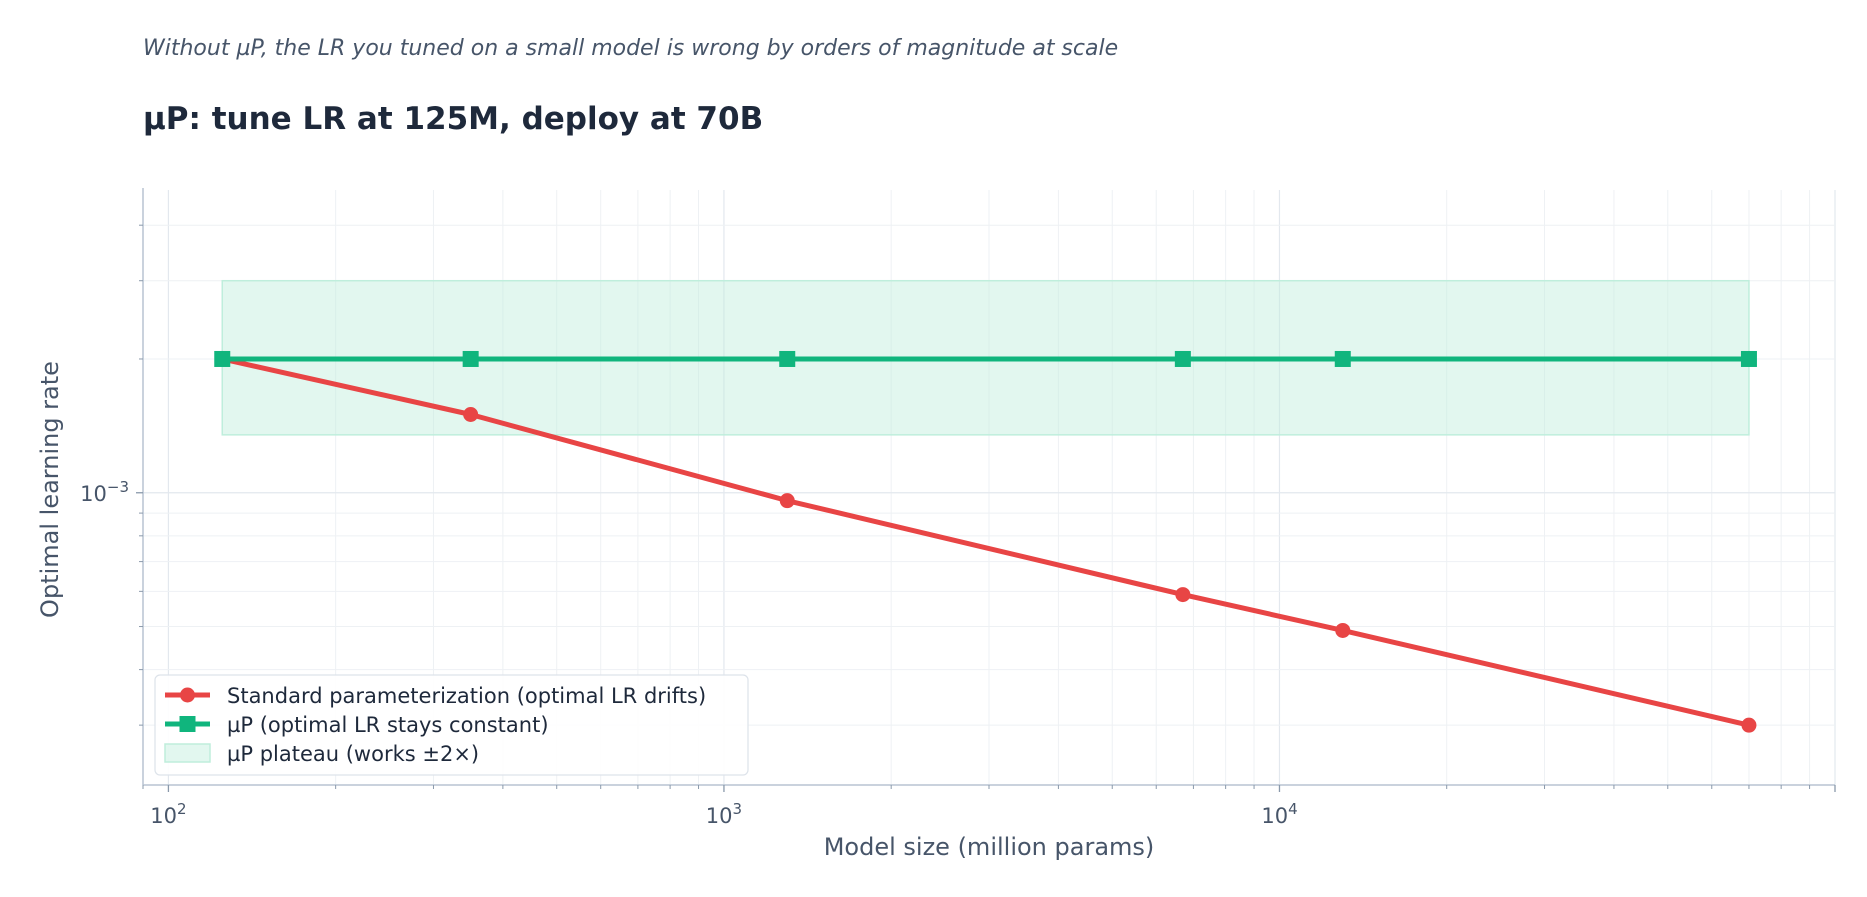 The image size is (1867, 897). Describe the element at coordinates (187, 724) in the screenshot. I see `legend-swatch-mup-marker` at that location.